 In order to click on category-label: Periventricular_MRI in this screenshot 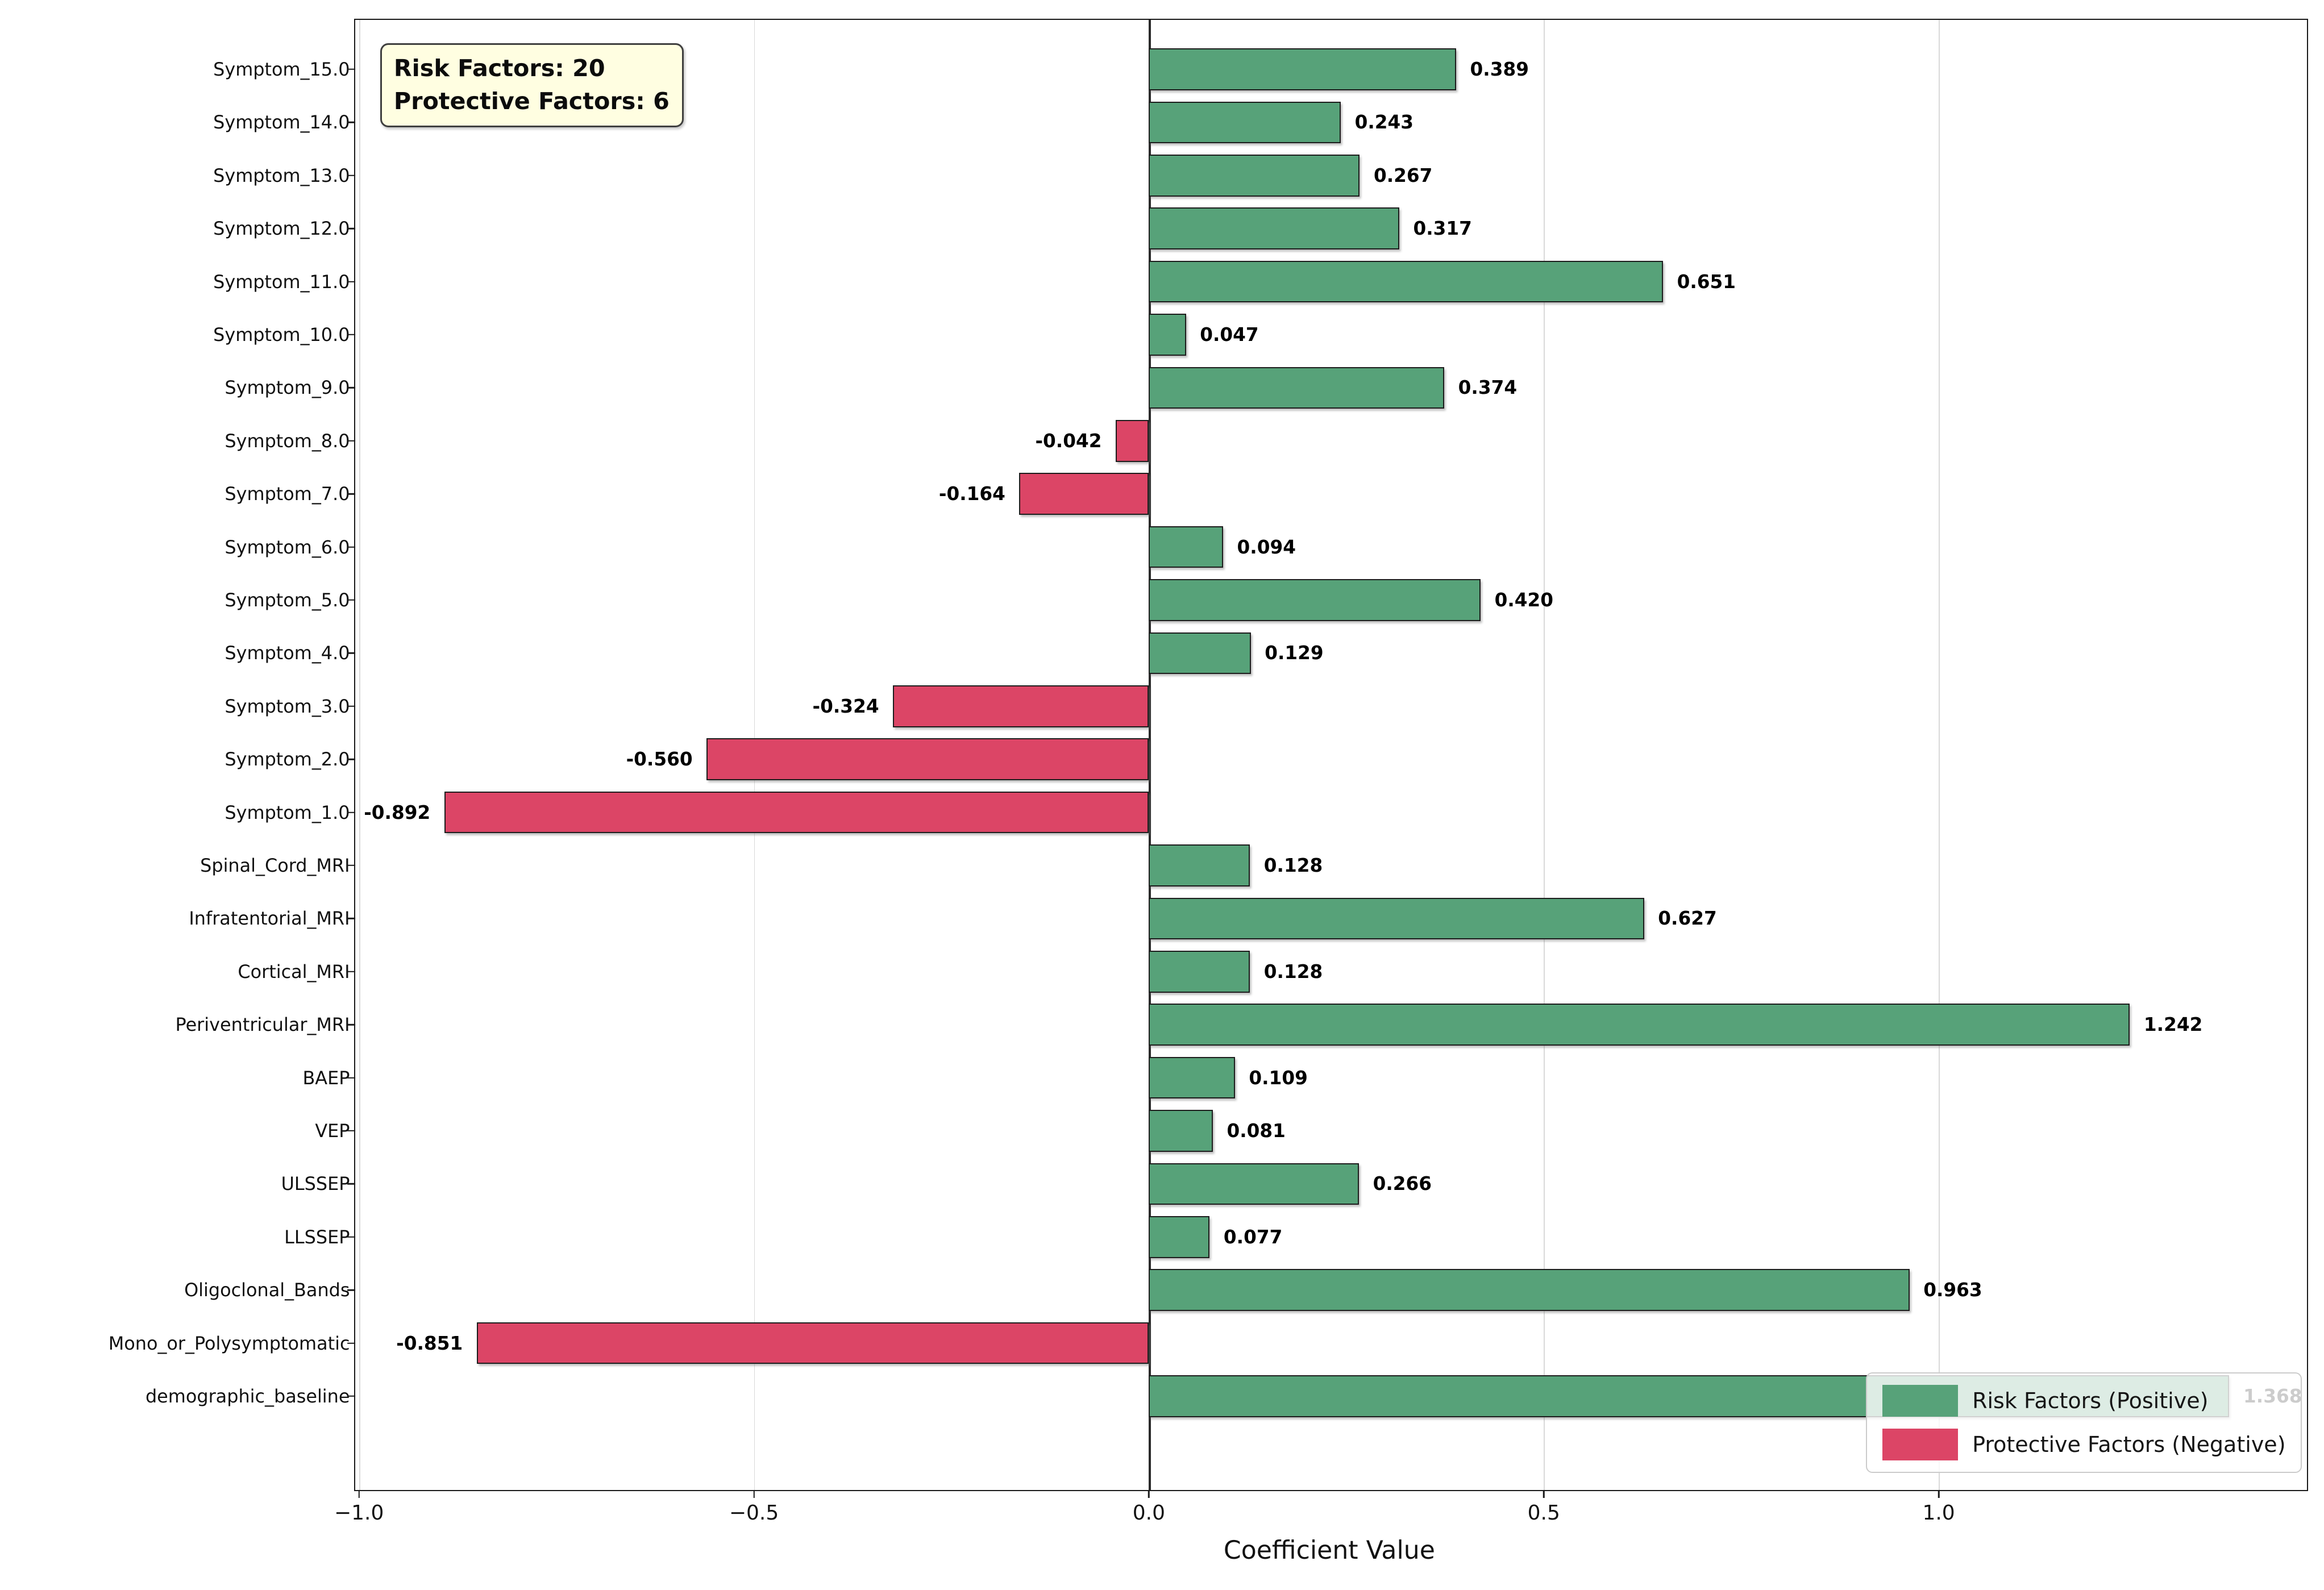, I will do `click(262, 1025)`.